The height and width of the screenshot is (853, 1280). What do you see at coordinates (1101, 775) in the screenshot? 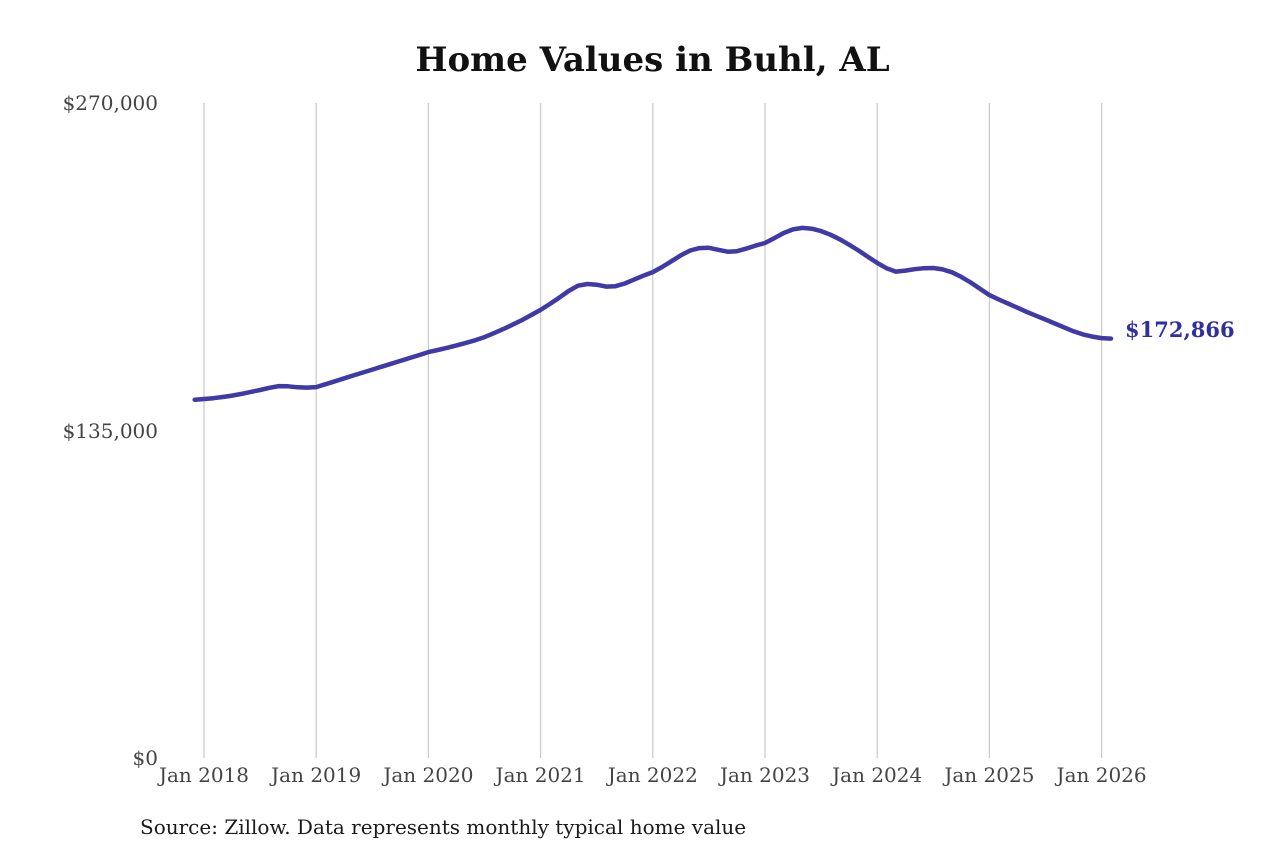
I see `x-tick-label: Jan 2026` at bounding box center [1101, 775].